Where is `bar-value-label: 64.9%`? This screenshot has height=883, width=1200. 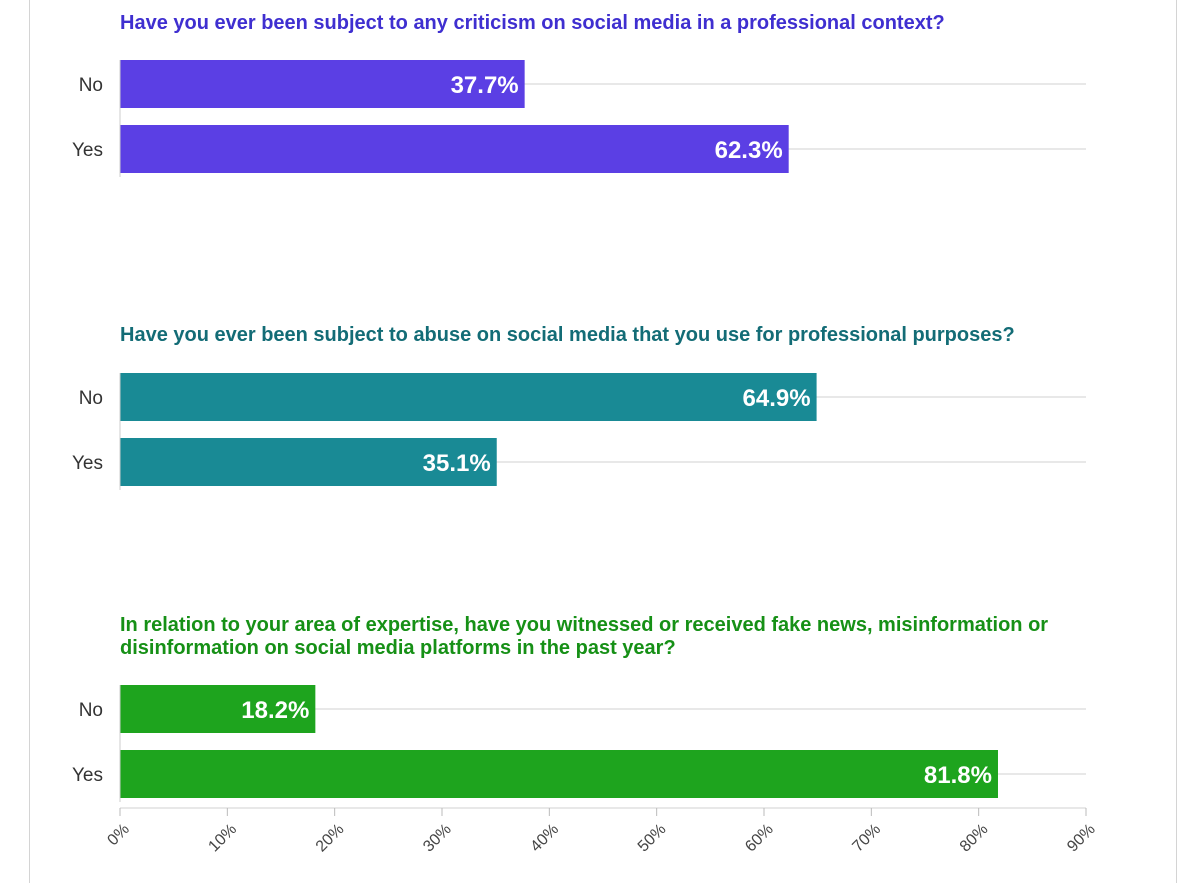
bar-value-label: 64.9% is located at coordinates (777, 398).